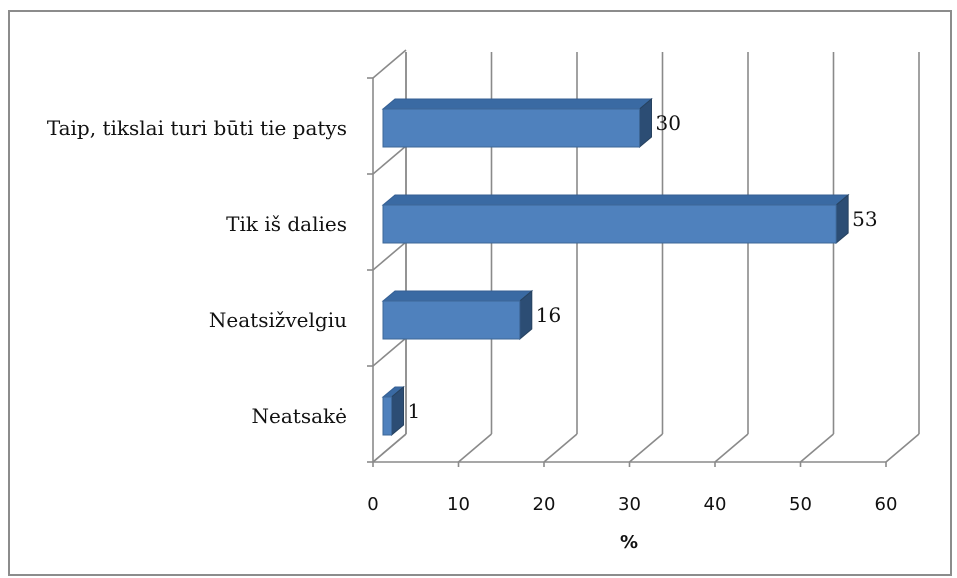  What do you see at coordinates (372, 504) in the screenshot?
I see `x-tick-label: 0` at bounding box center [372, 504].